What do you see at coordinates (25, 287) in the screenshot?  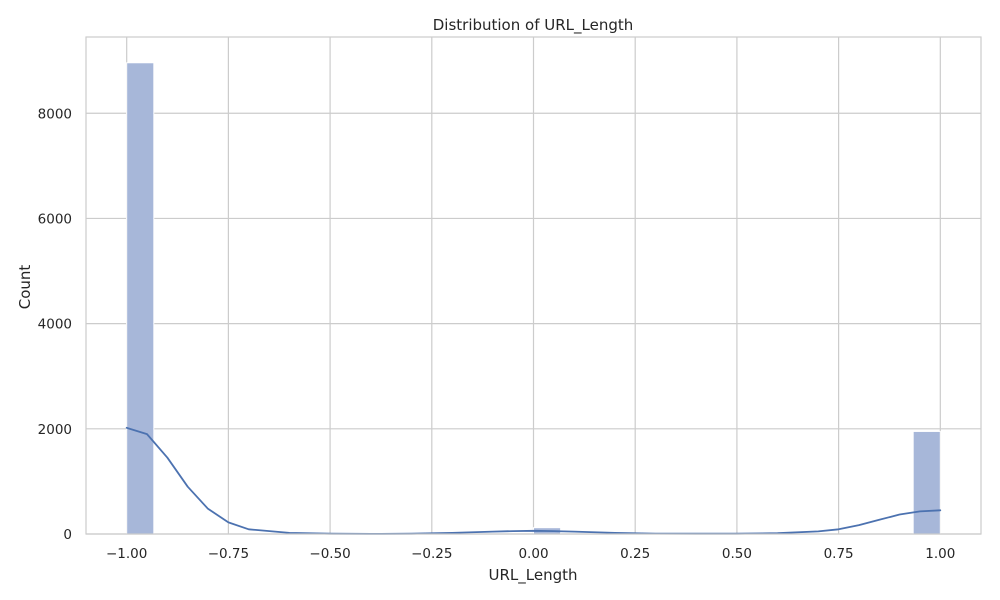 I see `y-axis-label: Count` at bounding box center [25, 287].